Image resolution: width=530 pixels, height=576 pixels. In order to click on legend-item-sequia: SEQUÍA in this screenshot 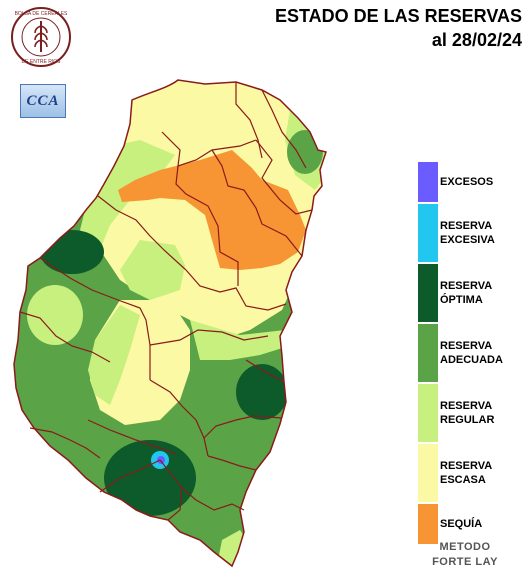, I will do `click(473, 524)`.